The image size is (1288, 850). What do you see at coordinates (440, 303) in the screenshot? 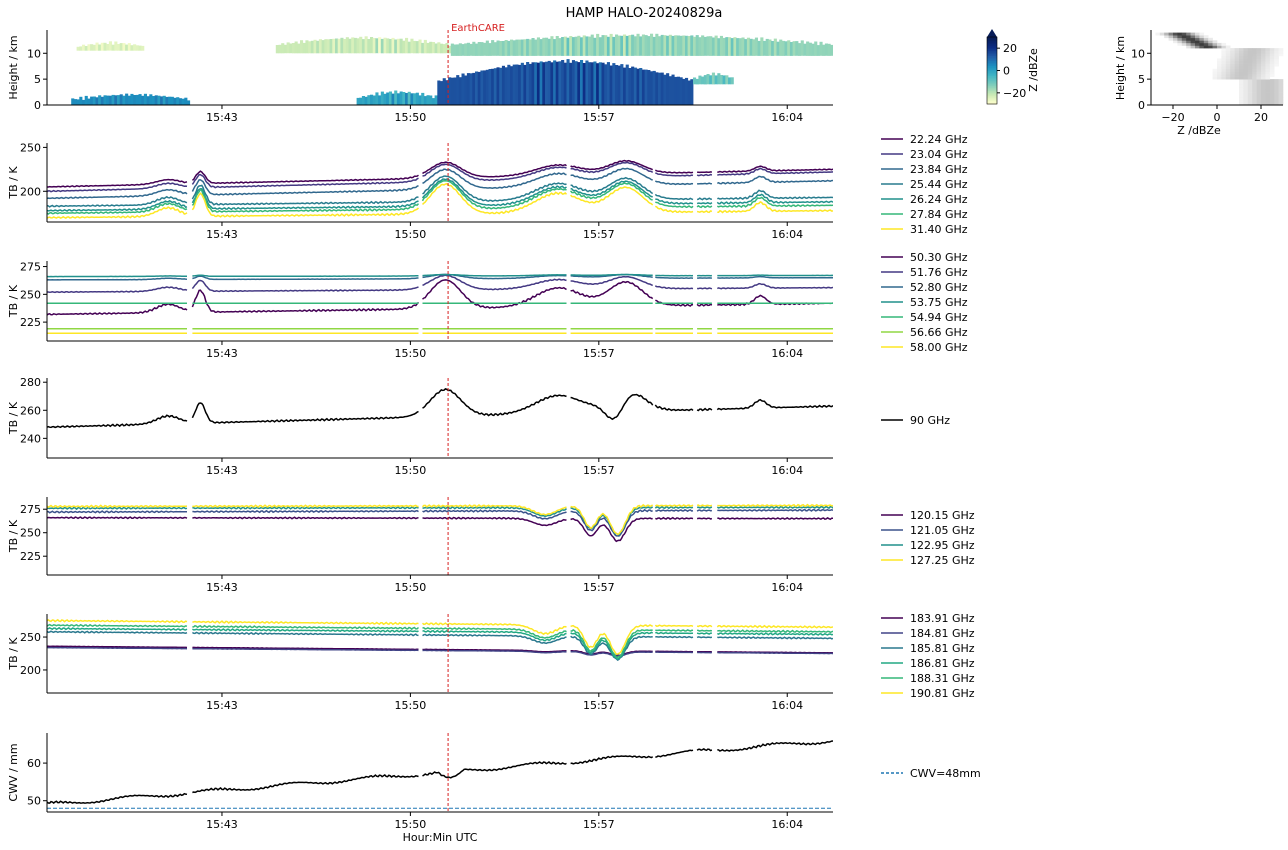
I see `plot-area-v-band` at bounding box center [440, 303].